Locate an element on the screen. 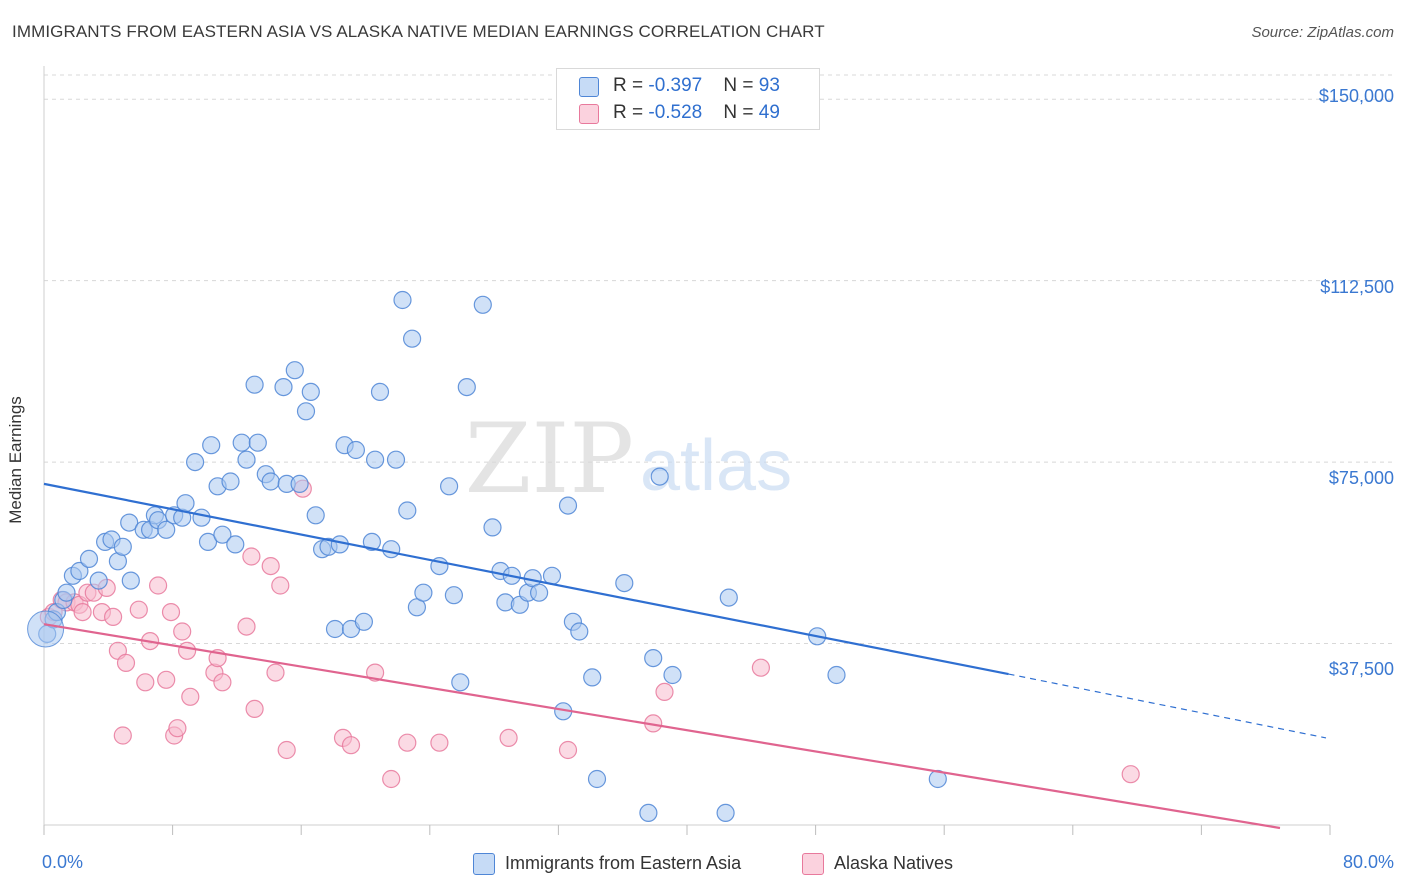 This screenshot has height=892, width=1406. stats-text: R = -0.397 N = 93 is located at coordinates (696, 86).